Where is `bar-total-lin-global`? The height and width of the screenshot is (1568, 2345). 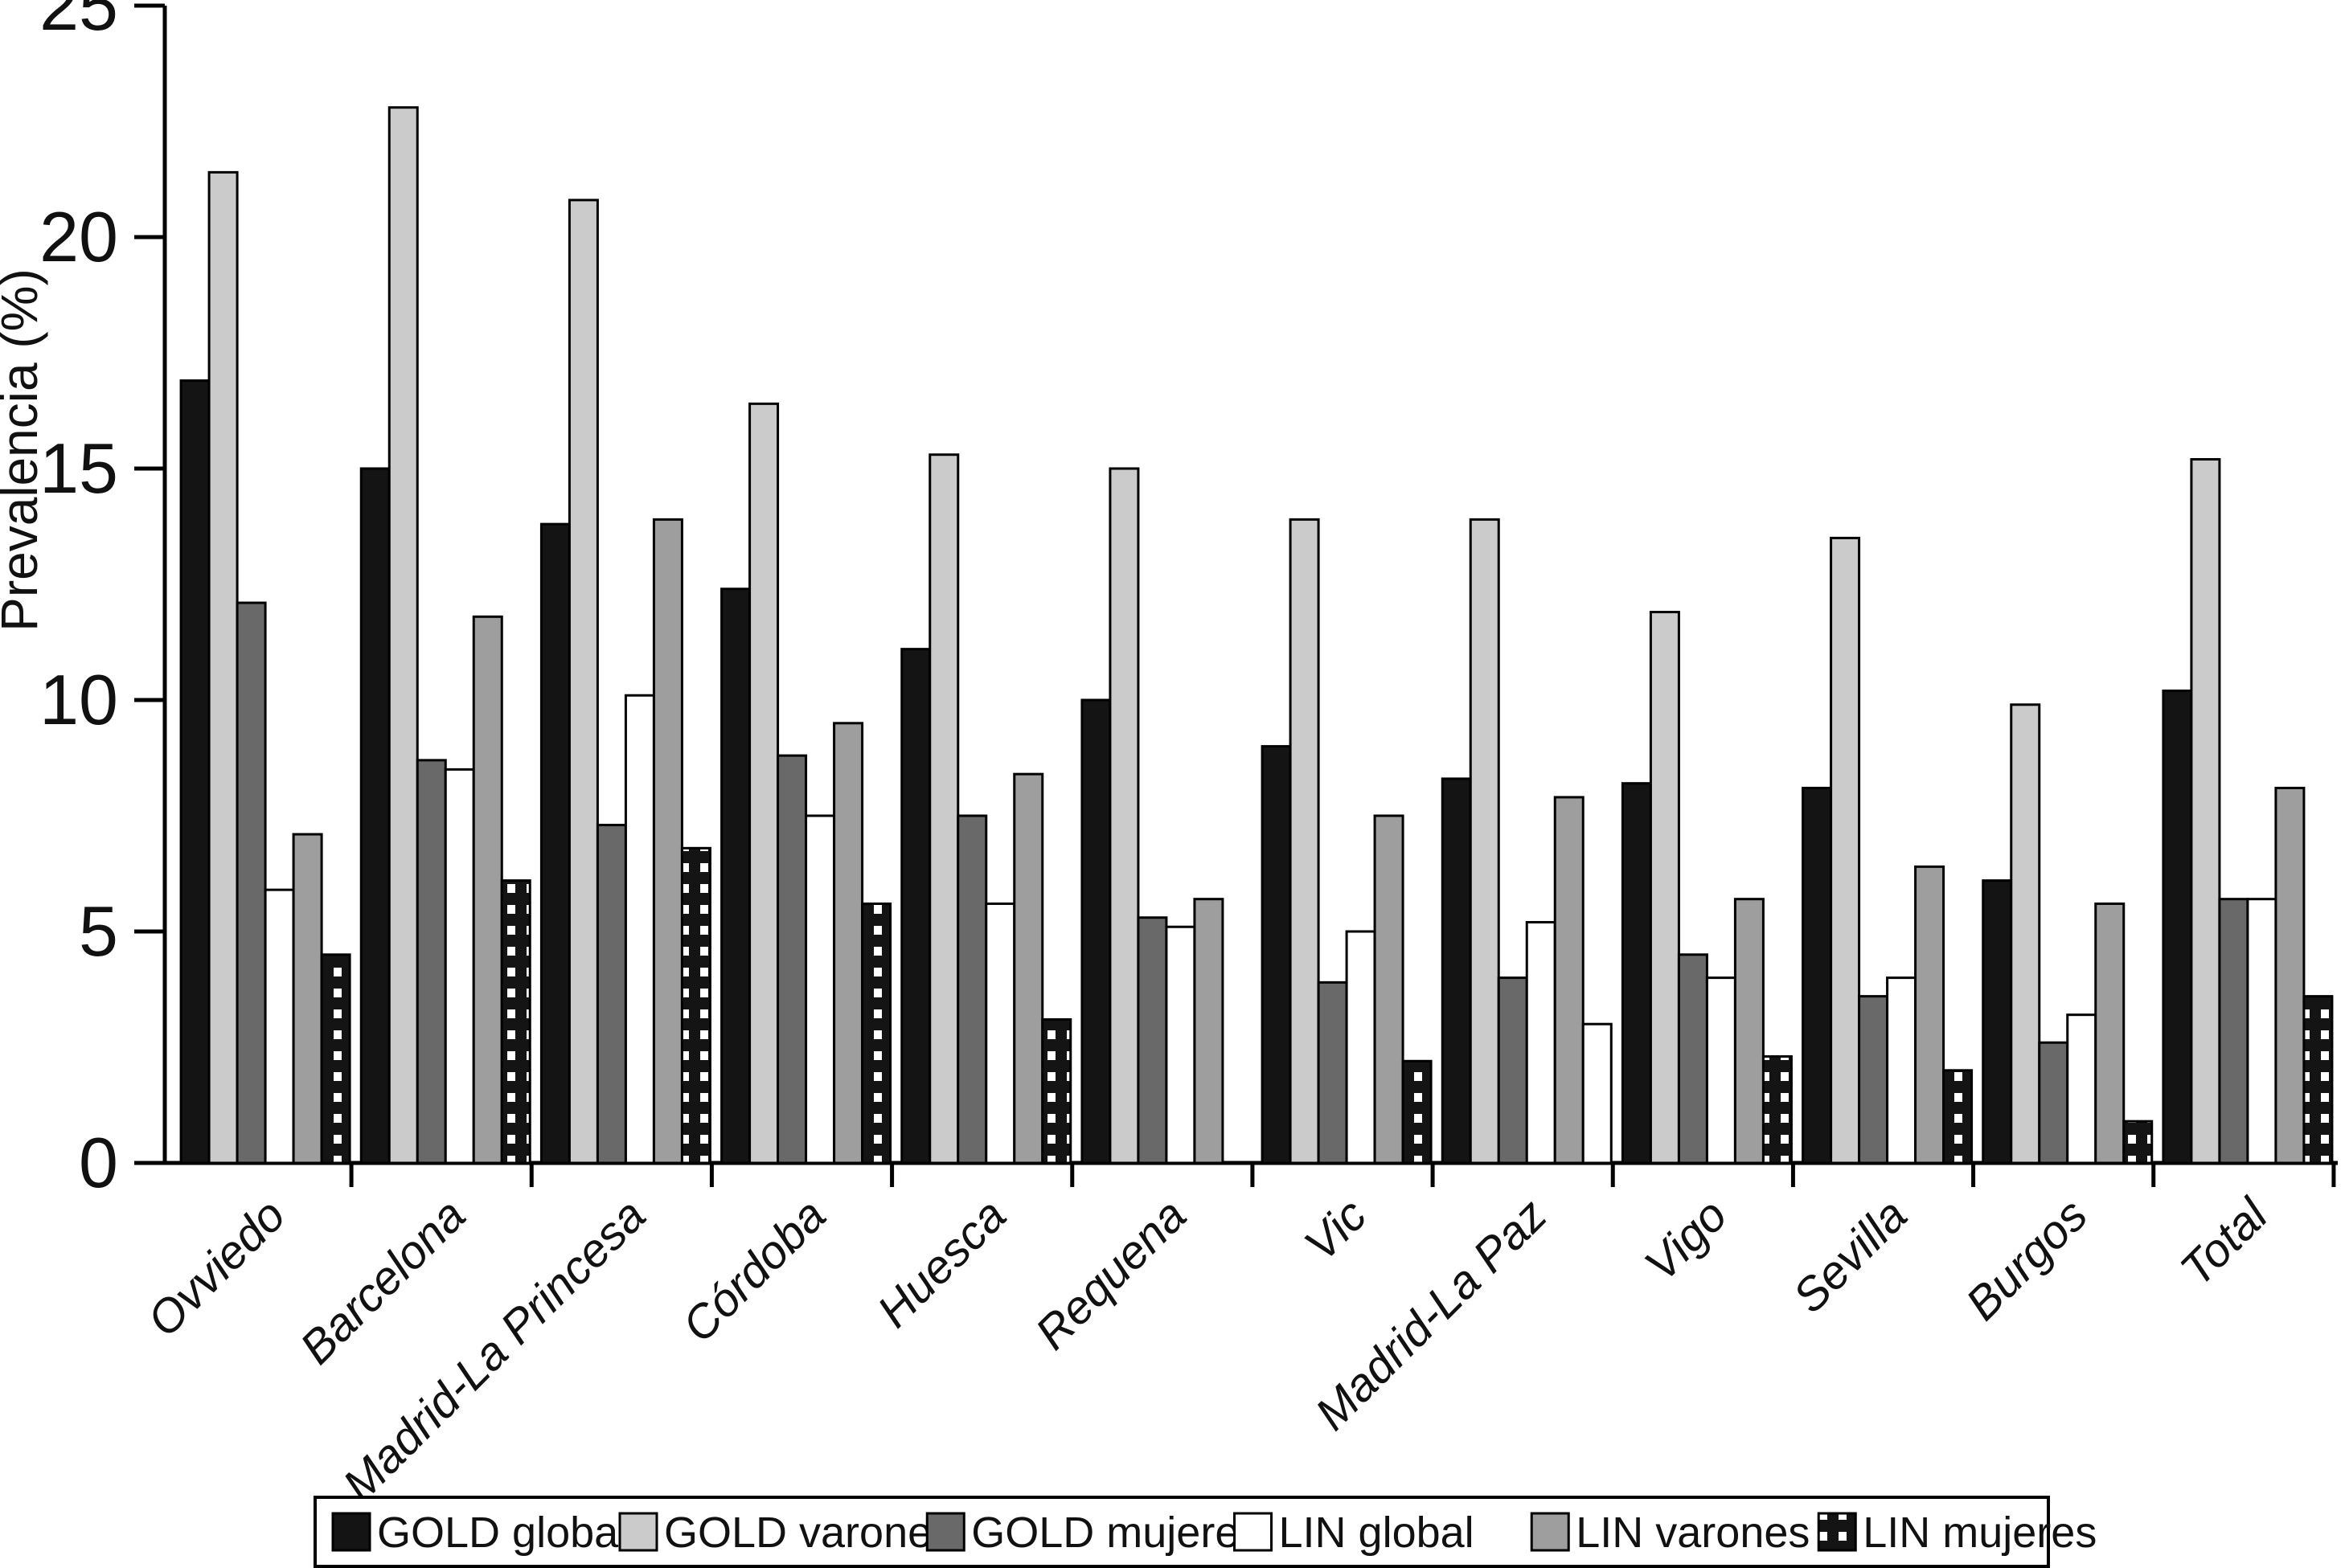
bar-total-lin-global is located at coordinates (2262, 1031).